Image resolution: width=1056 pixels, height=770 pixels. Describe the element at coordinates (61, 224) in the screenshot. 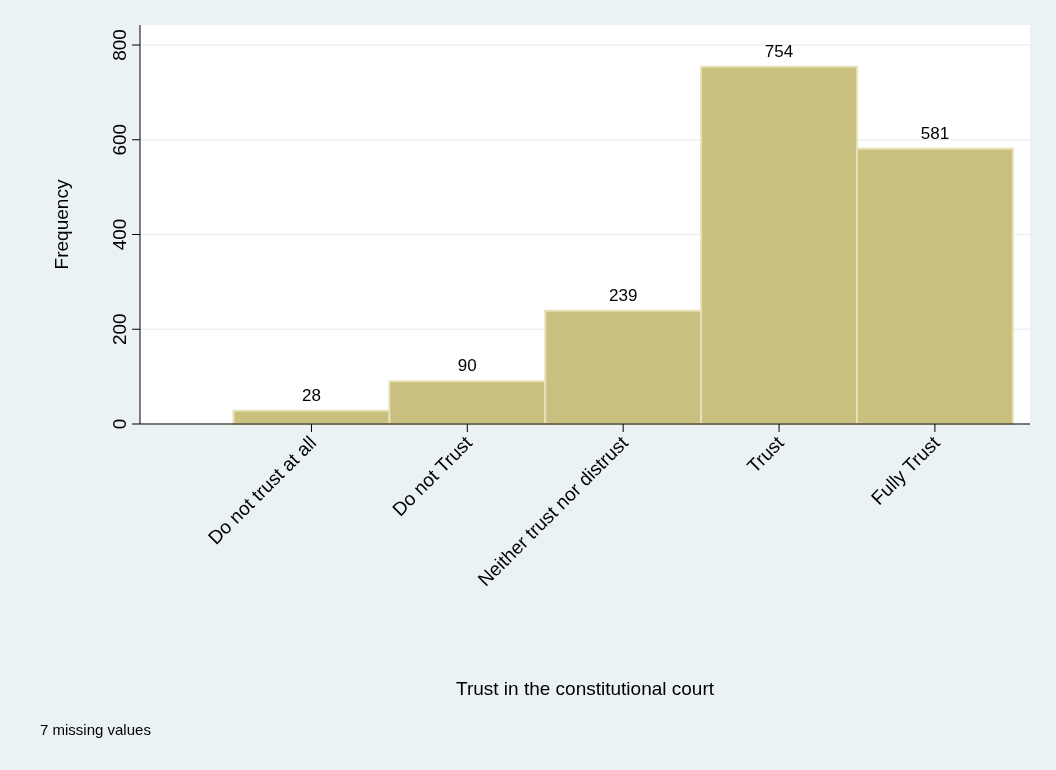

I see `y-axis-title: Frequency` at that location.